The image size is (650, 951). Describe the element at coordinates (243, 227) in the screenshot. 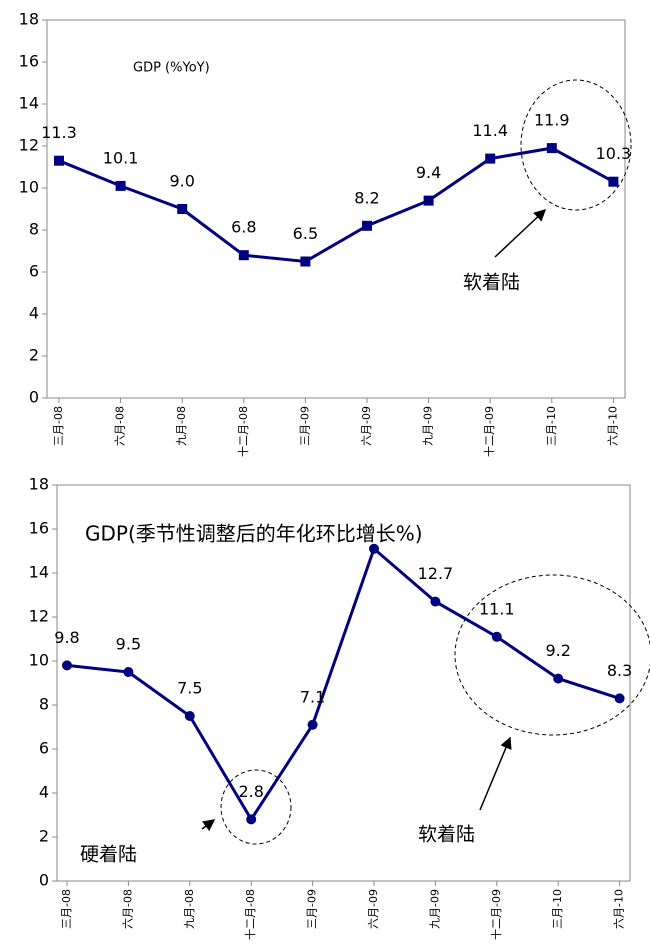

I see `data-label: 6.8` at that location.